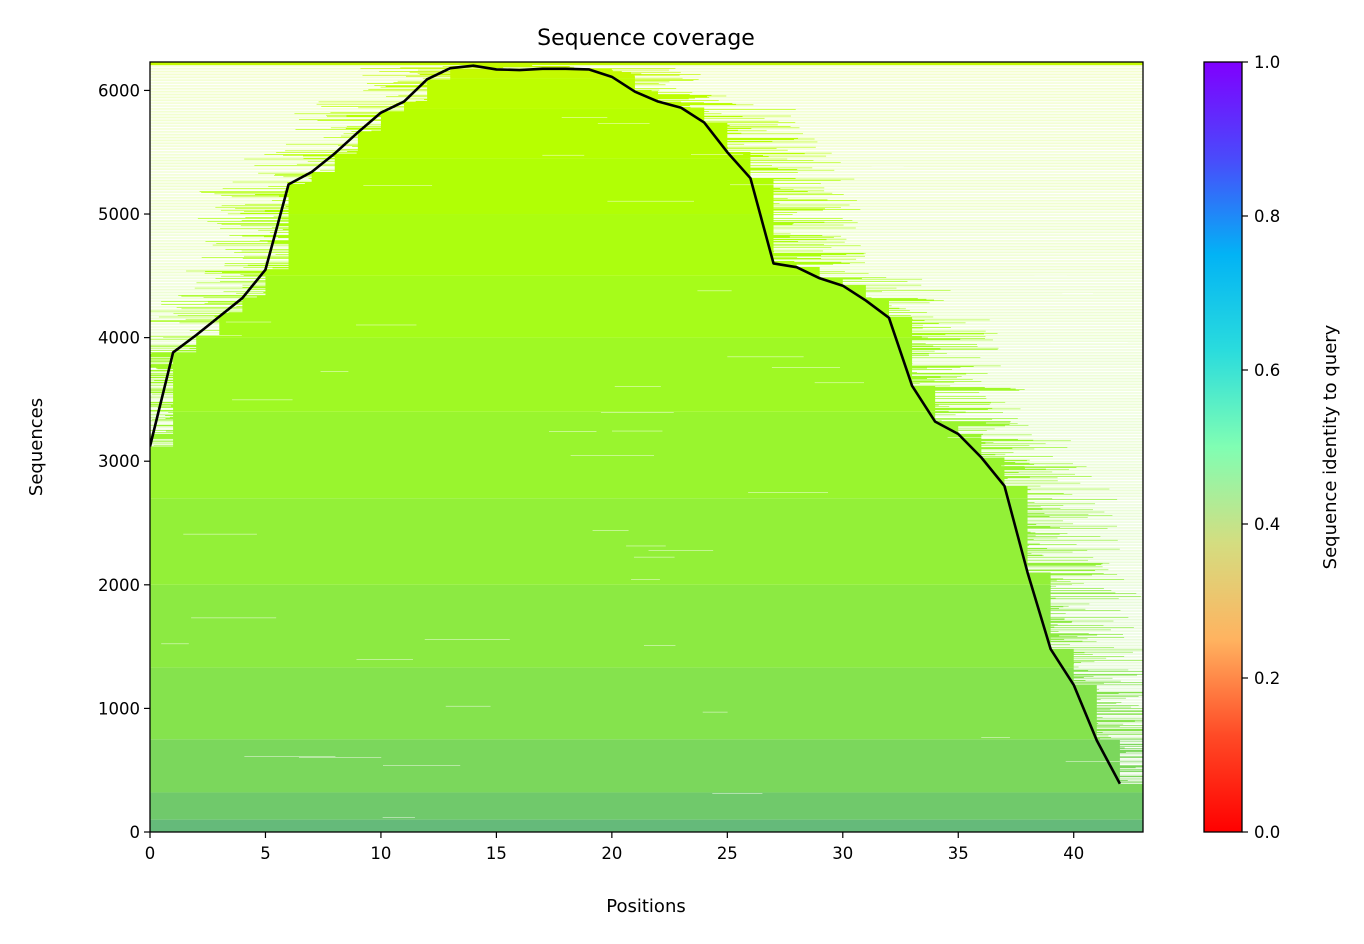 This screenshot has width=1364, height=944. Describe the element at coordinates (36, 447) in the screenshot. I see `y-axis-label: Sequences` at that location.